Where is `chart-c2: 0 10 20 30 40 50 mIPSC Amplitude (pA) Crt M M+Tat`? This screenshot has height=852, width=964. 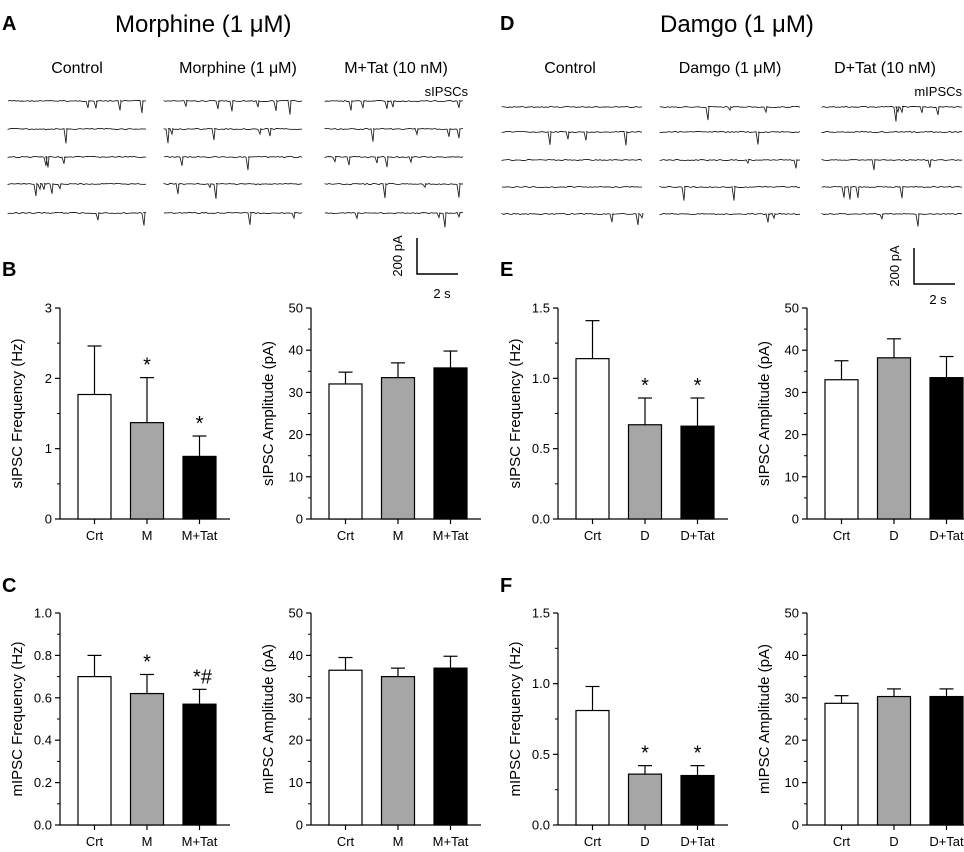
chart-c2: 0 10 20 30 40 50 mIPSC Amplitude (pA) Crt M M+Tat is located at coordinates (370, 727).